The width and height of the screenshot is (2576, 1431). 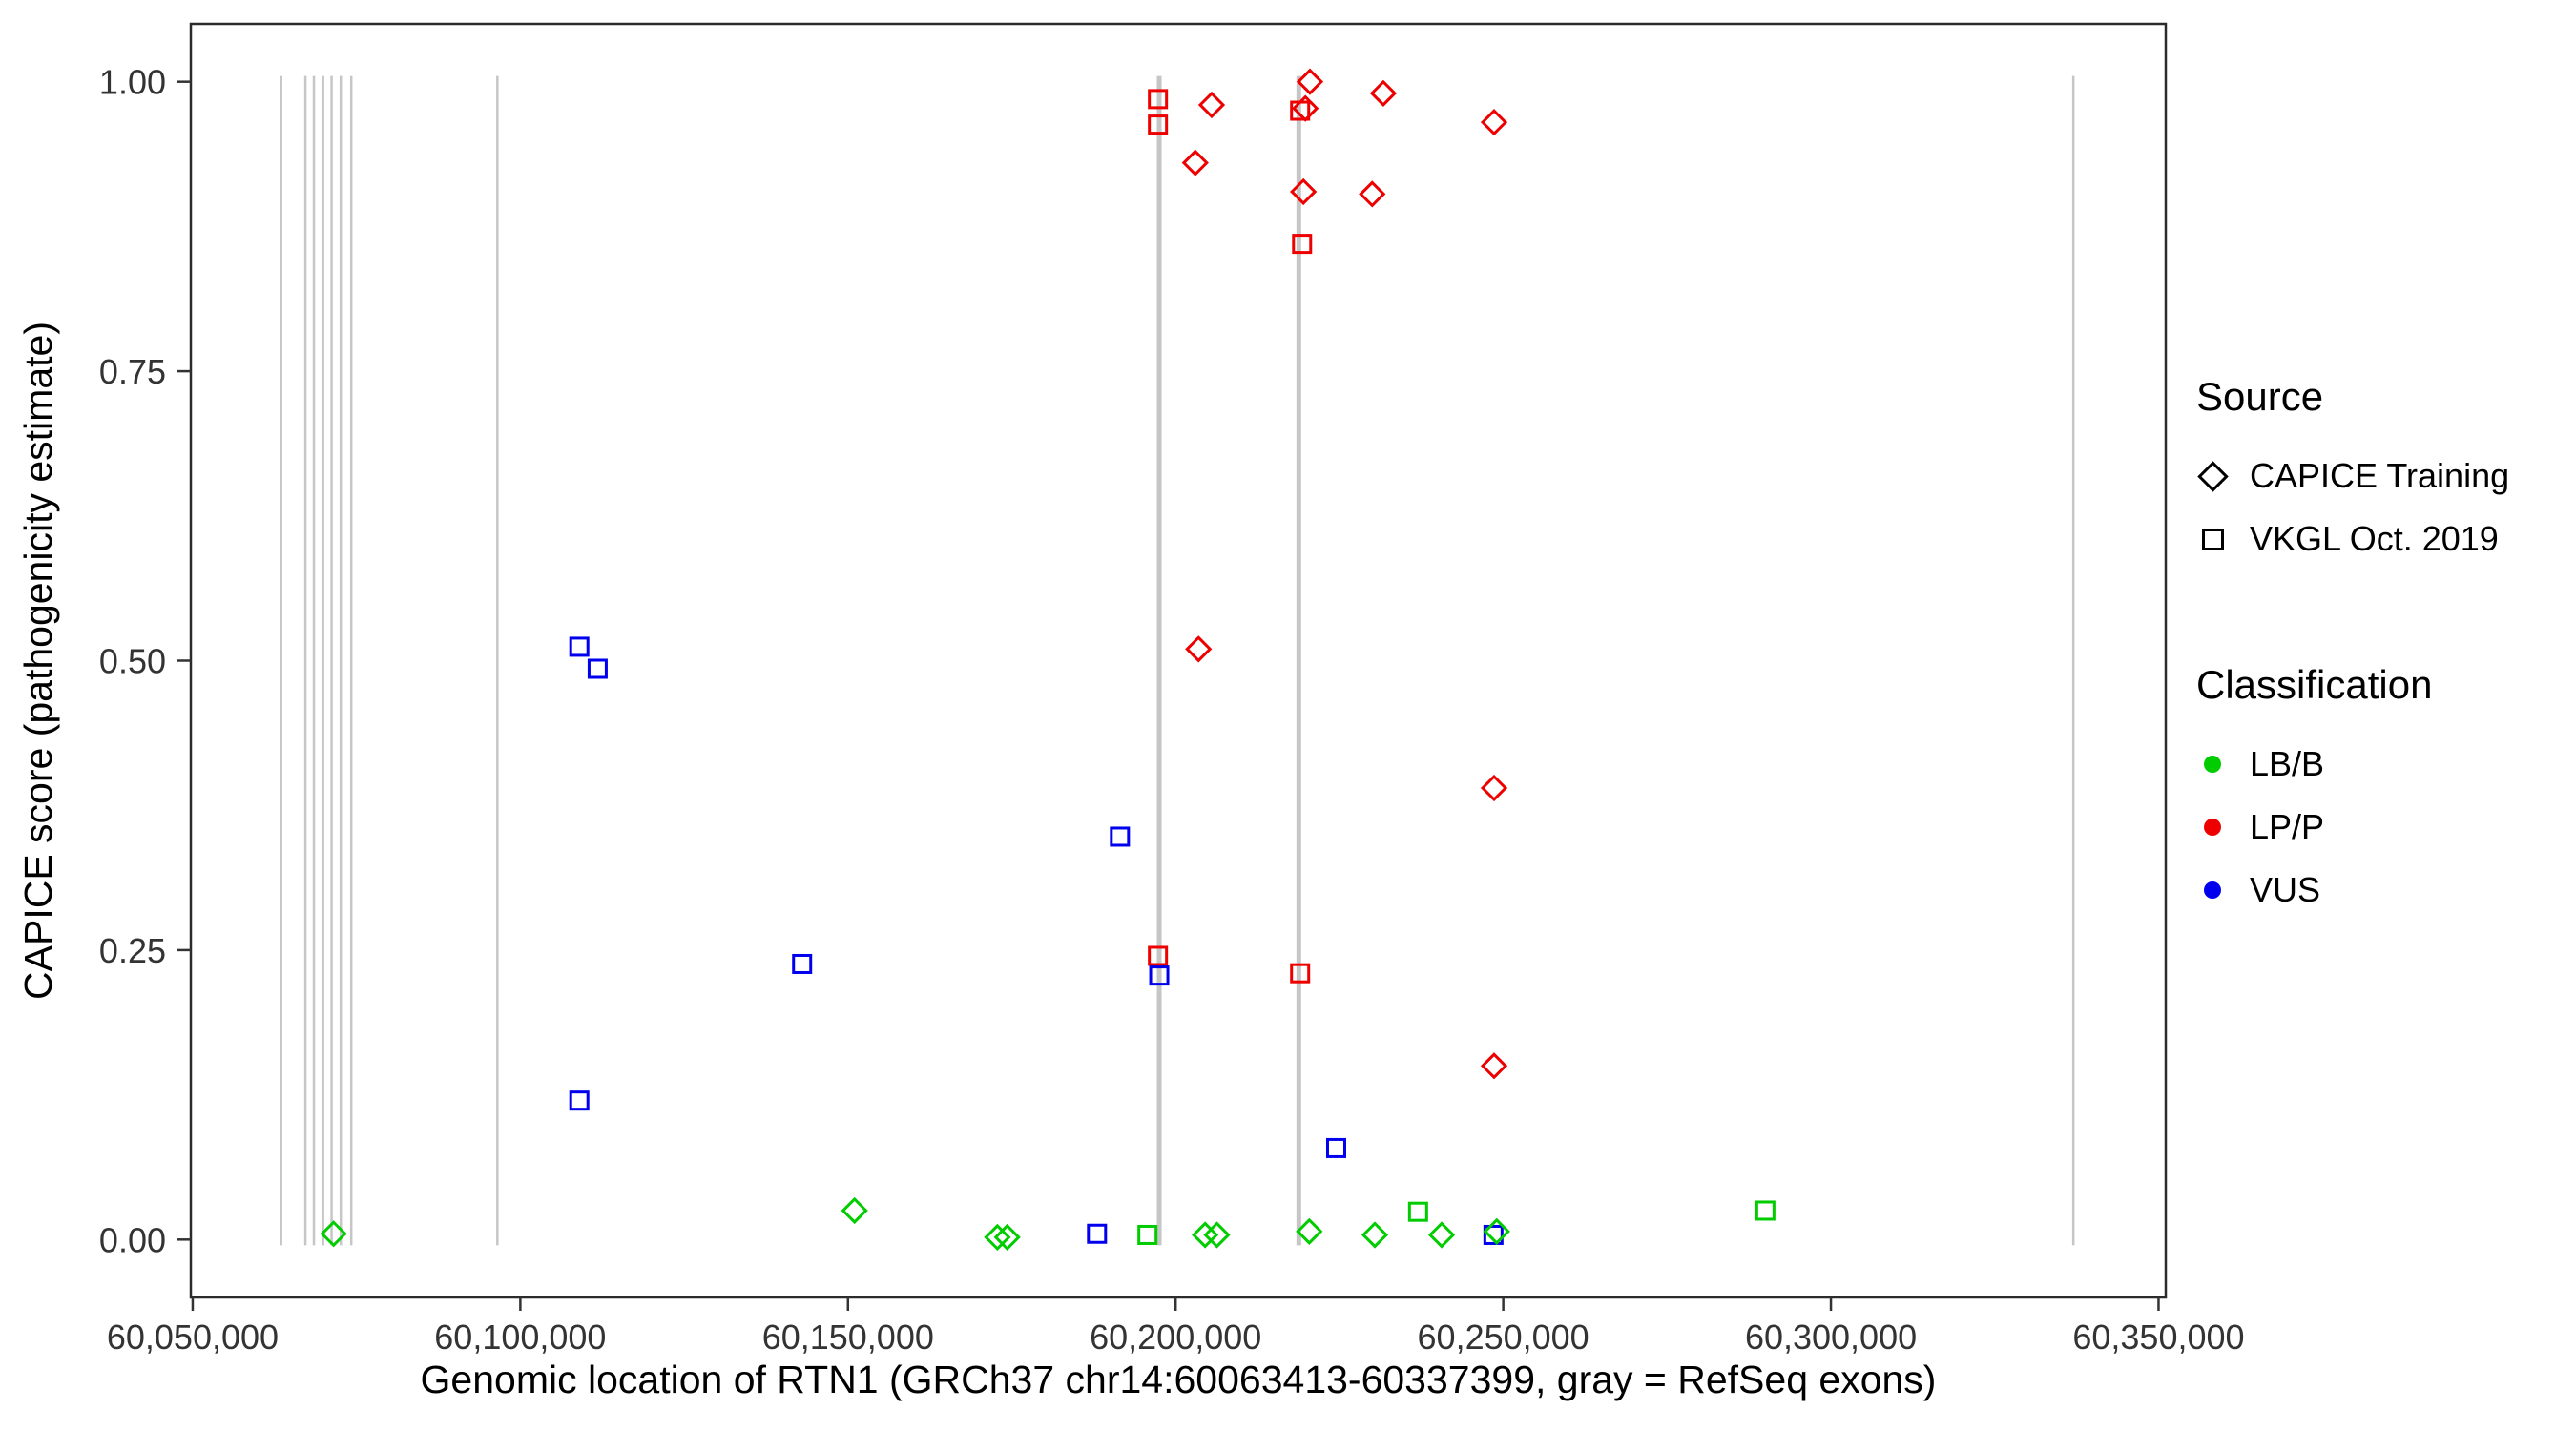 What do you see at coordinates (132, 371) in the screenshot?
I see `svg-text: 0.75` at bounding box center [132, 371].